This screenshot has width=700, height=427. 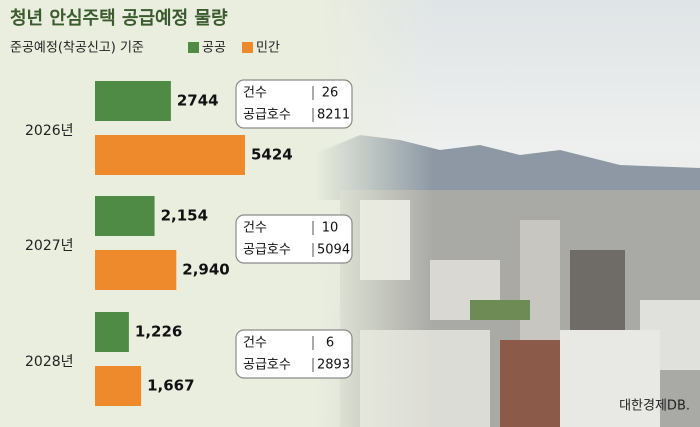 What do you see at coordinates (654, 406) in the screenshot?
I see `source: 대한경제DB.` at bounding box center [654, 406].